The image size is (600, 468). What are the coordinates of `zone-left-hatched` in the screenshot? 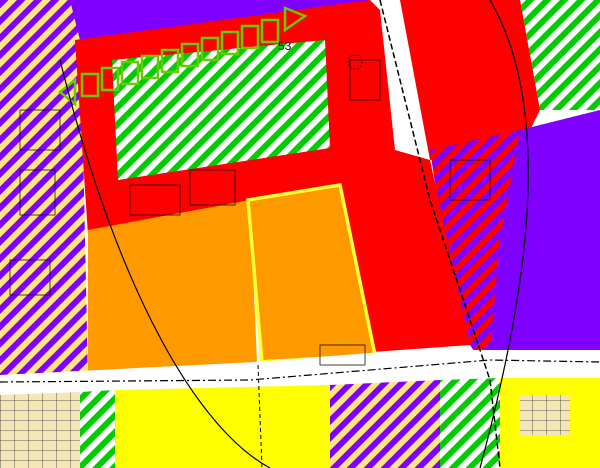 It's located at (44, 190).